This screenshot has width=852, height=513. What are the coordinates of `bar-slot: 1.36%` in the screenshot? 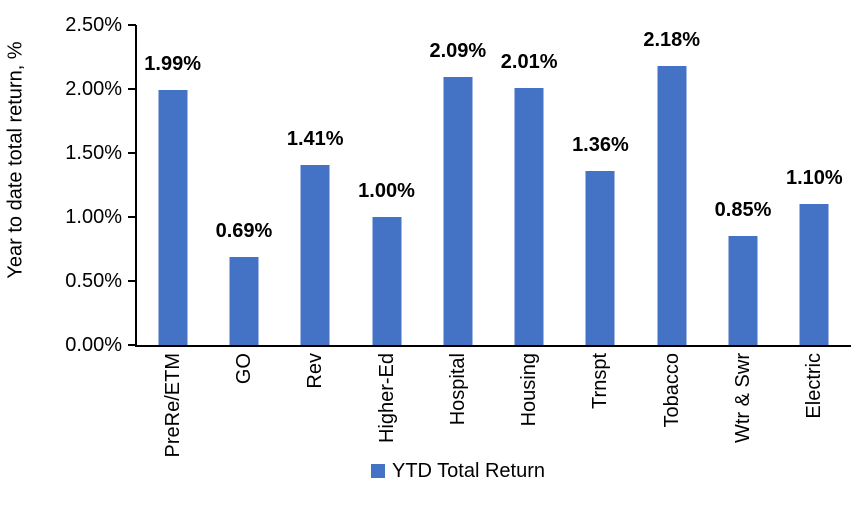 It's located at (600, 185).